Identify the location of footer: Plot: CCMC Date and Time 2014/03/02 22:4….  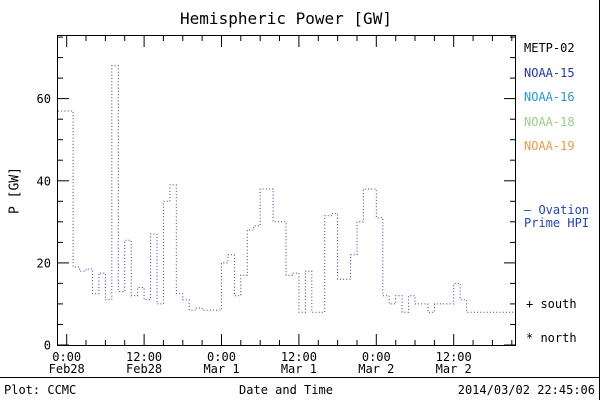
(300, 390).